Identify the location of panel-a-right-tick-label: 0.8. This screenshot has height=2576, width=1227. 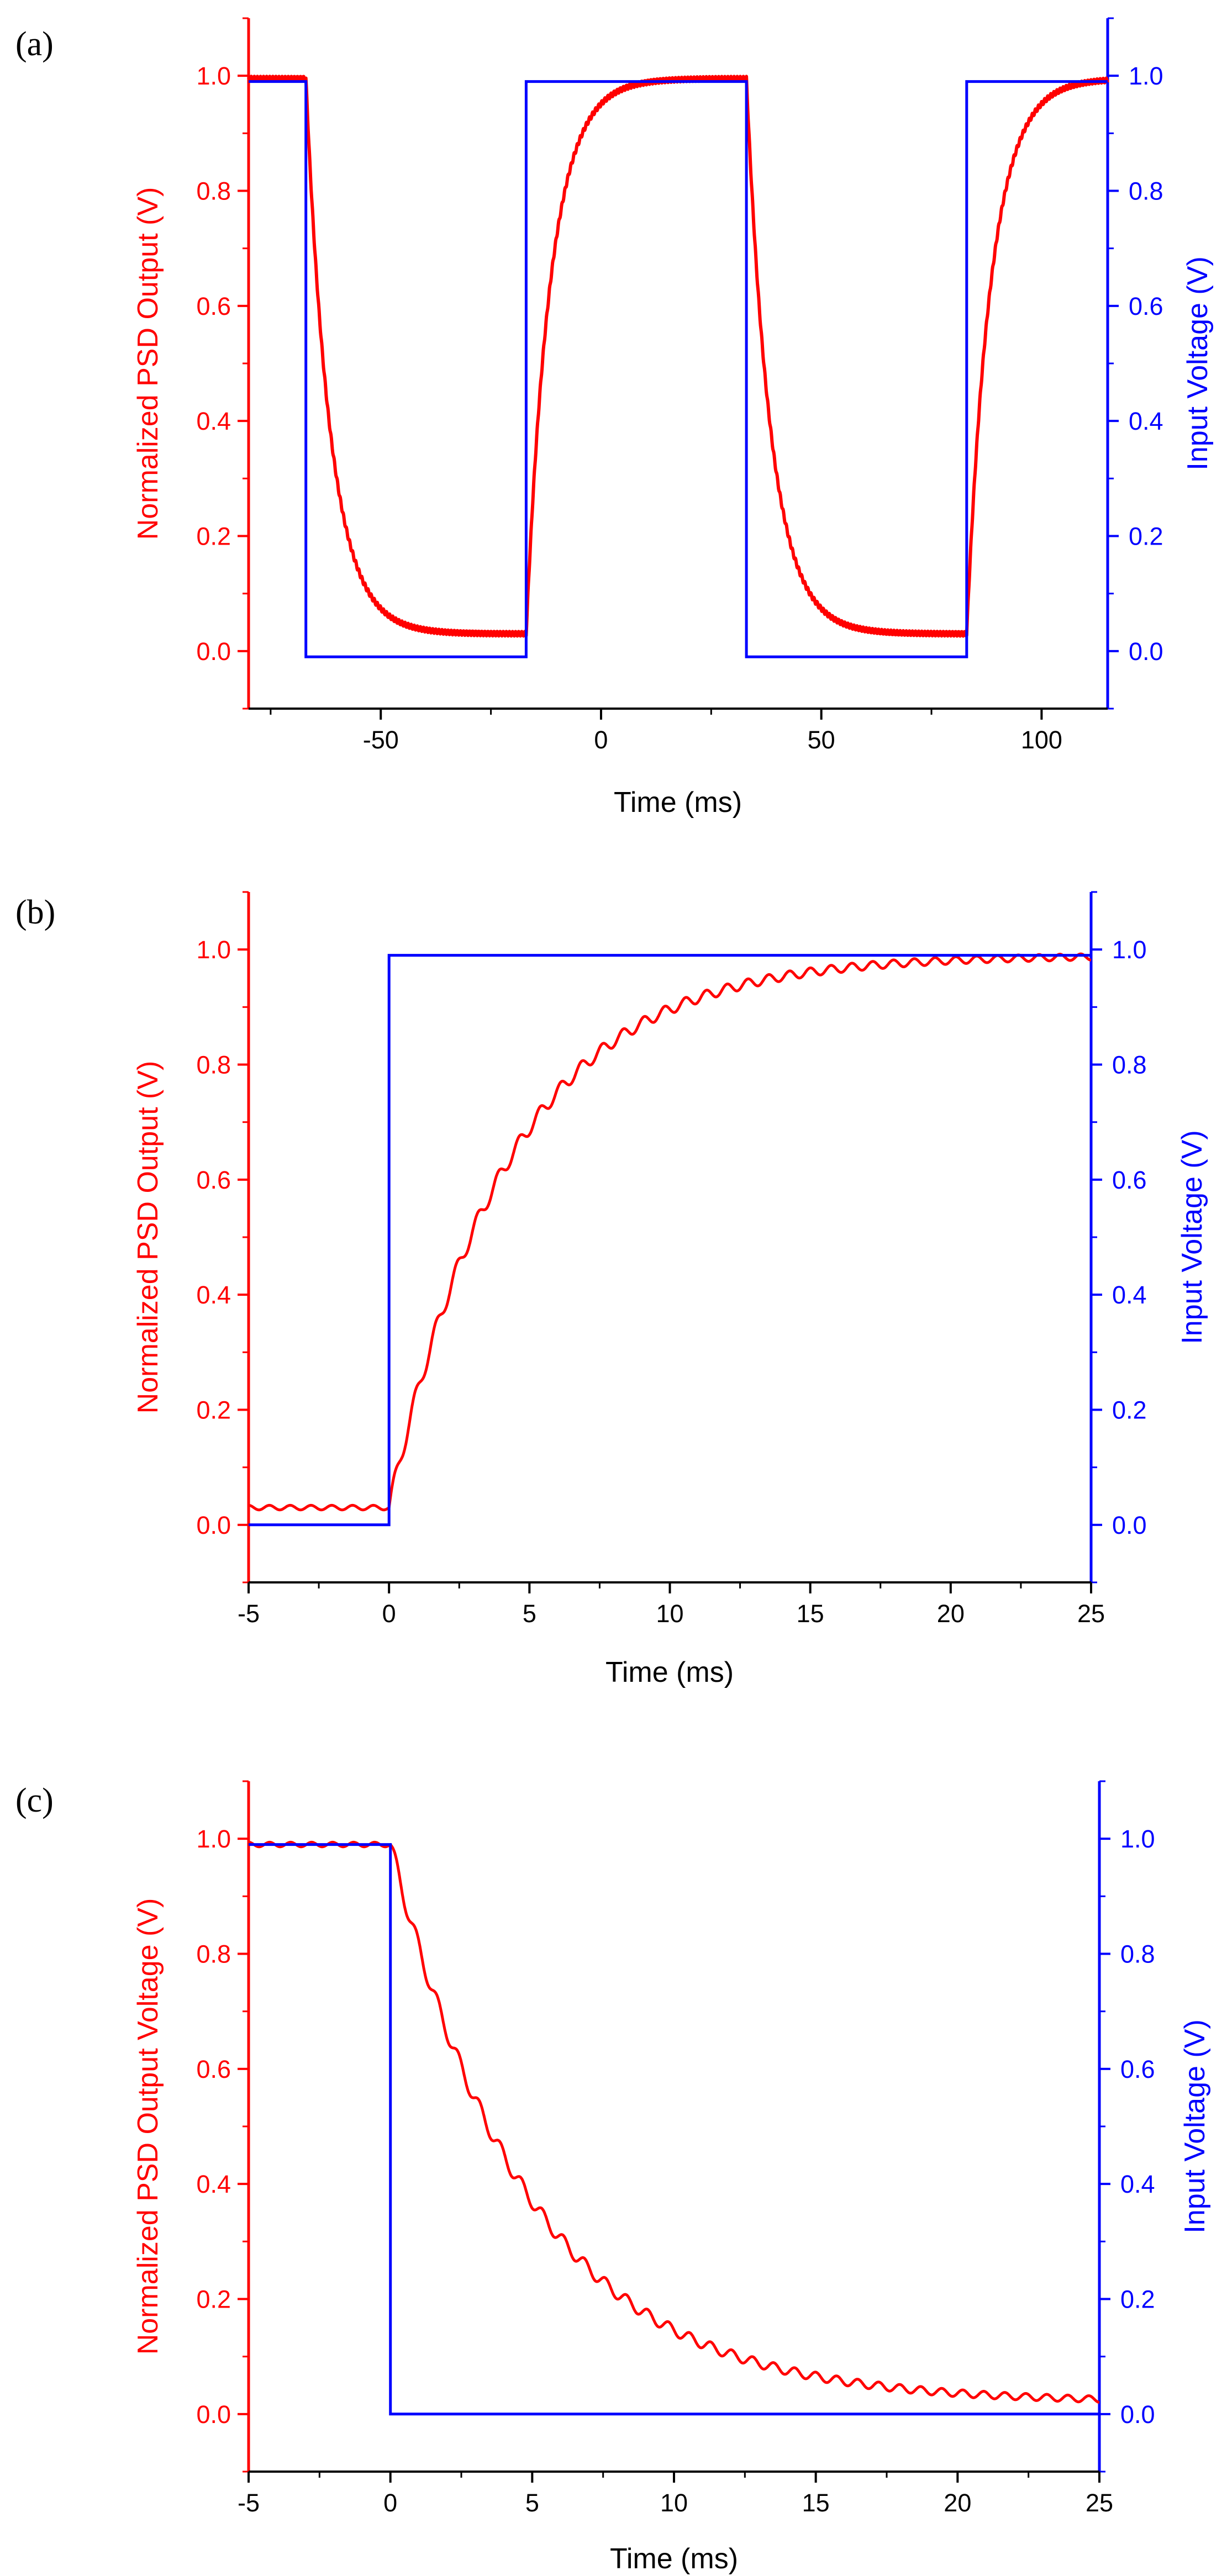
(1146, 191).